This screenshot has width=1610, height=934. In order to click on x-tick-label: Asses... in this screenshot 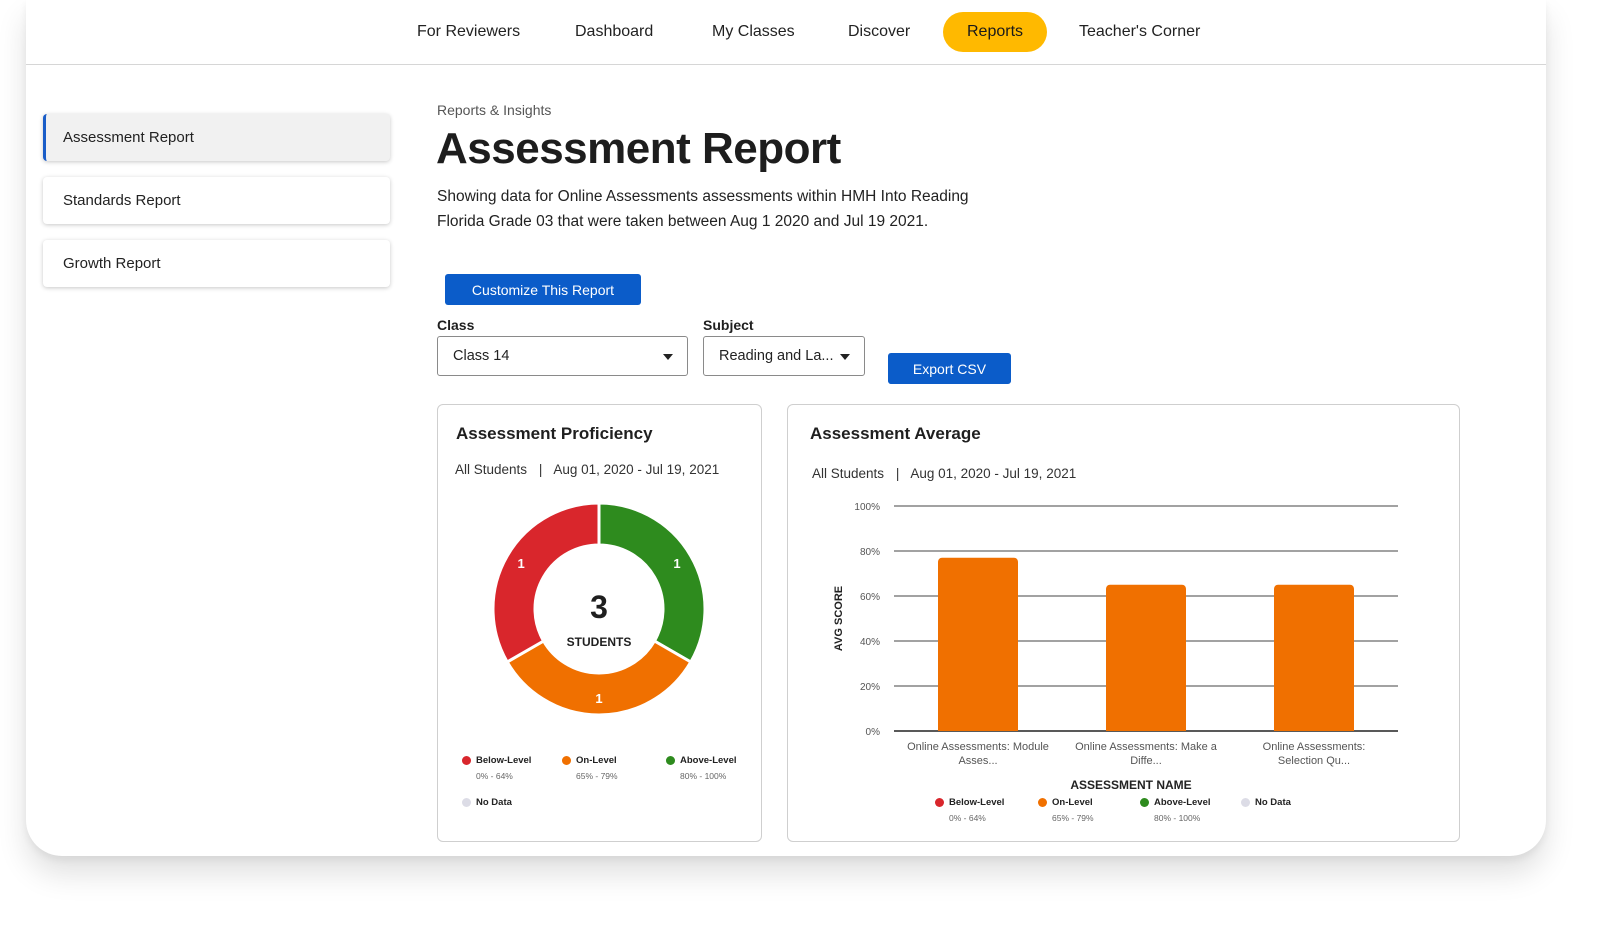, I will do `click(977, 761)`.